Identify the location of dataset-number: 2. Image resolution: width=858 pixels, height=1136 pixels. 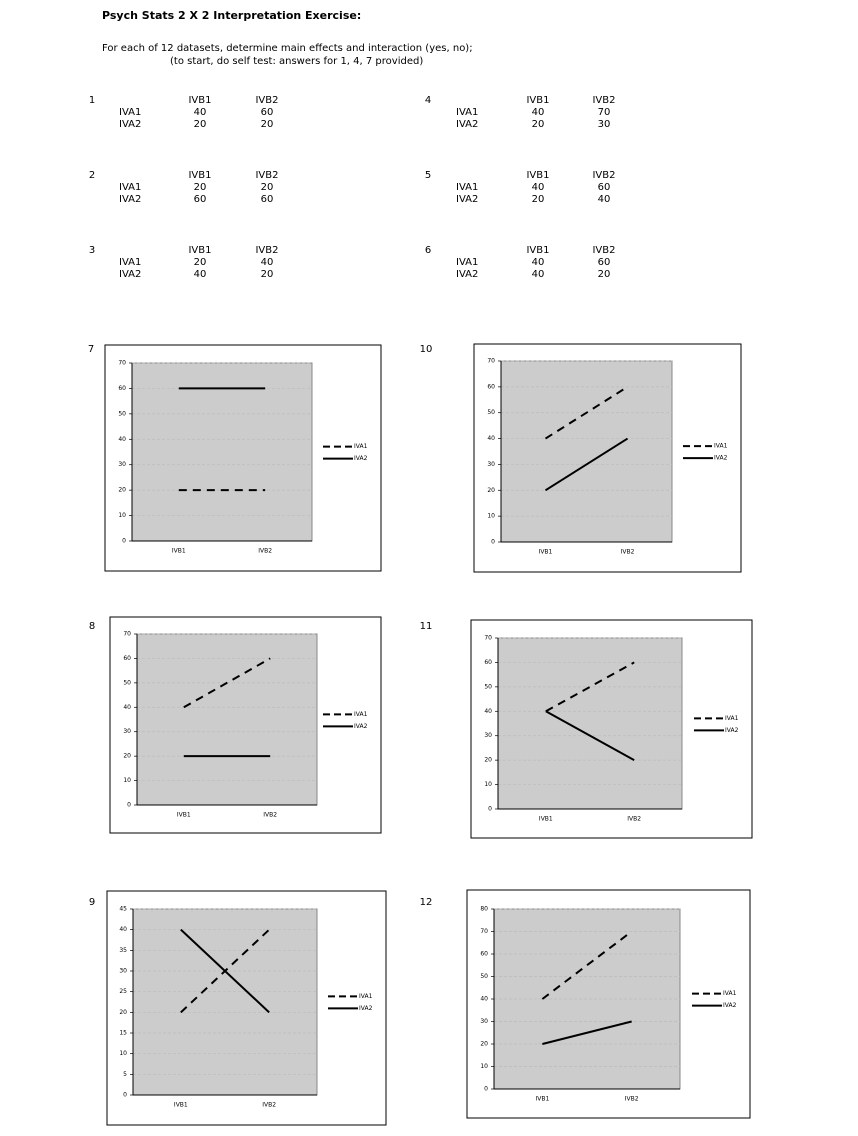
(92, 175).